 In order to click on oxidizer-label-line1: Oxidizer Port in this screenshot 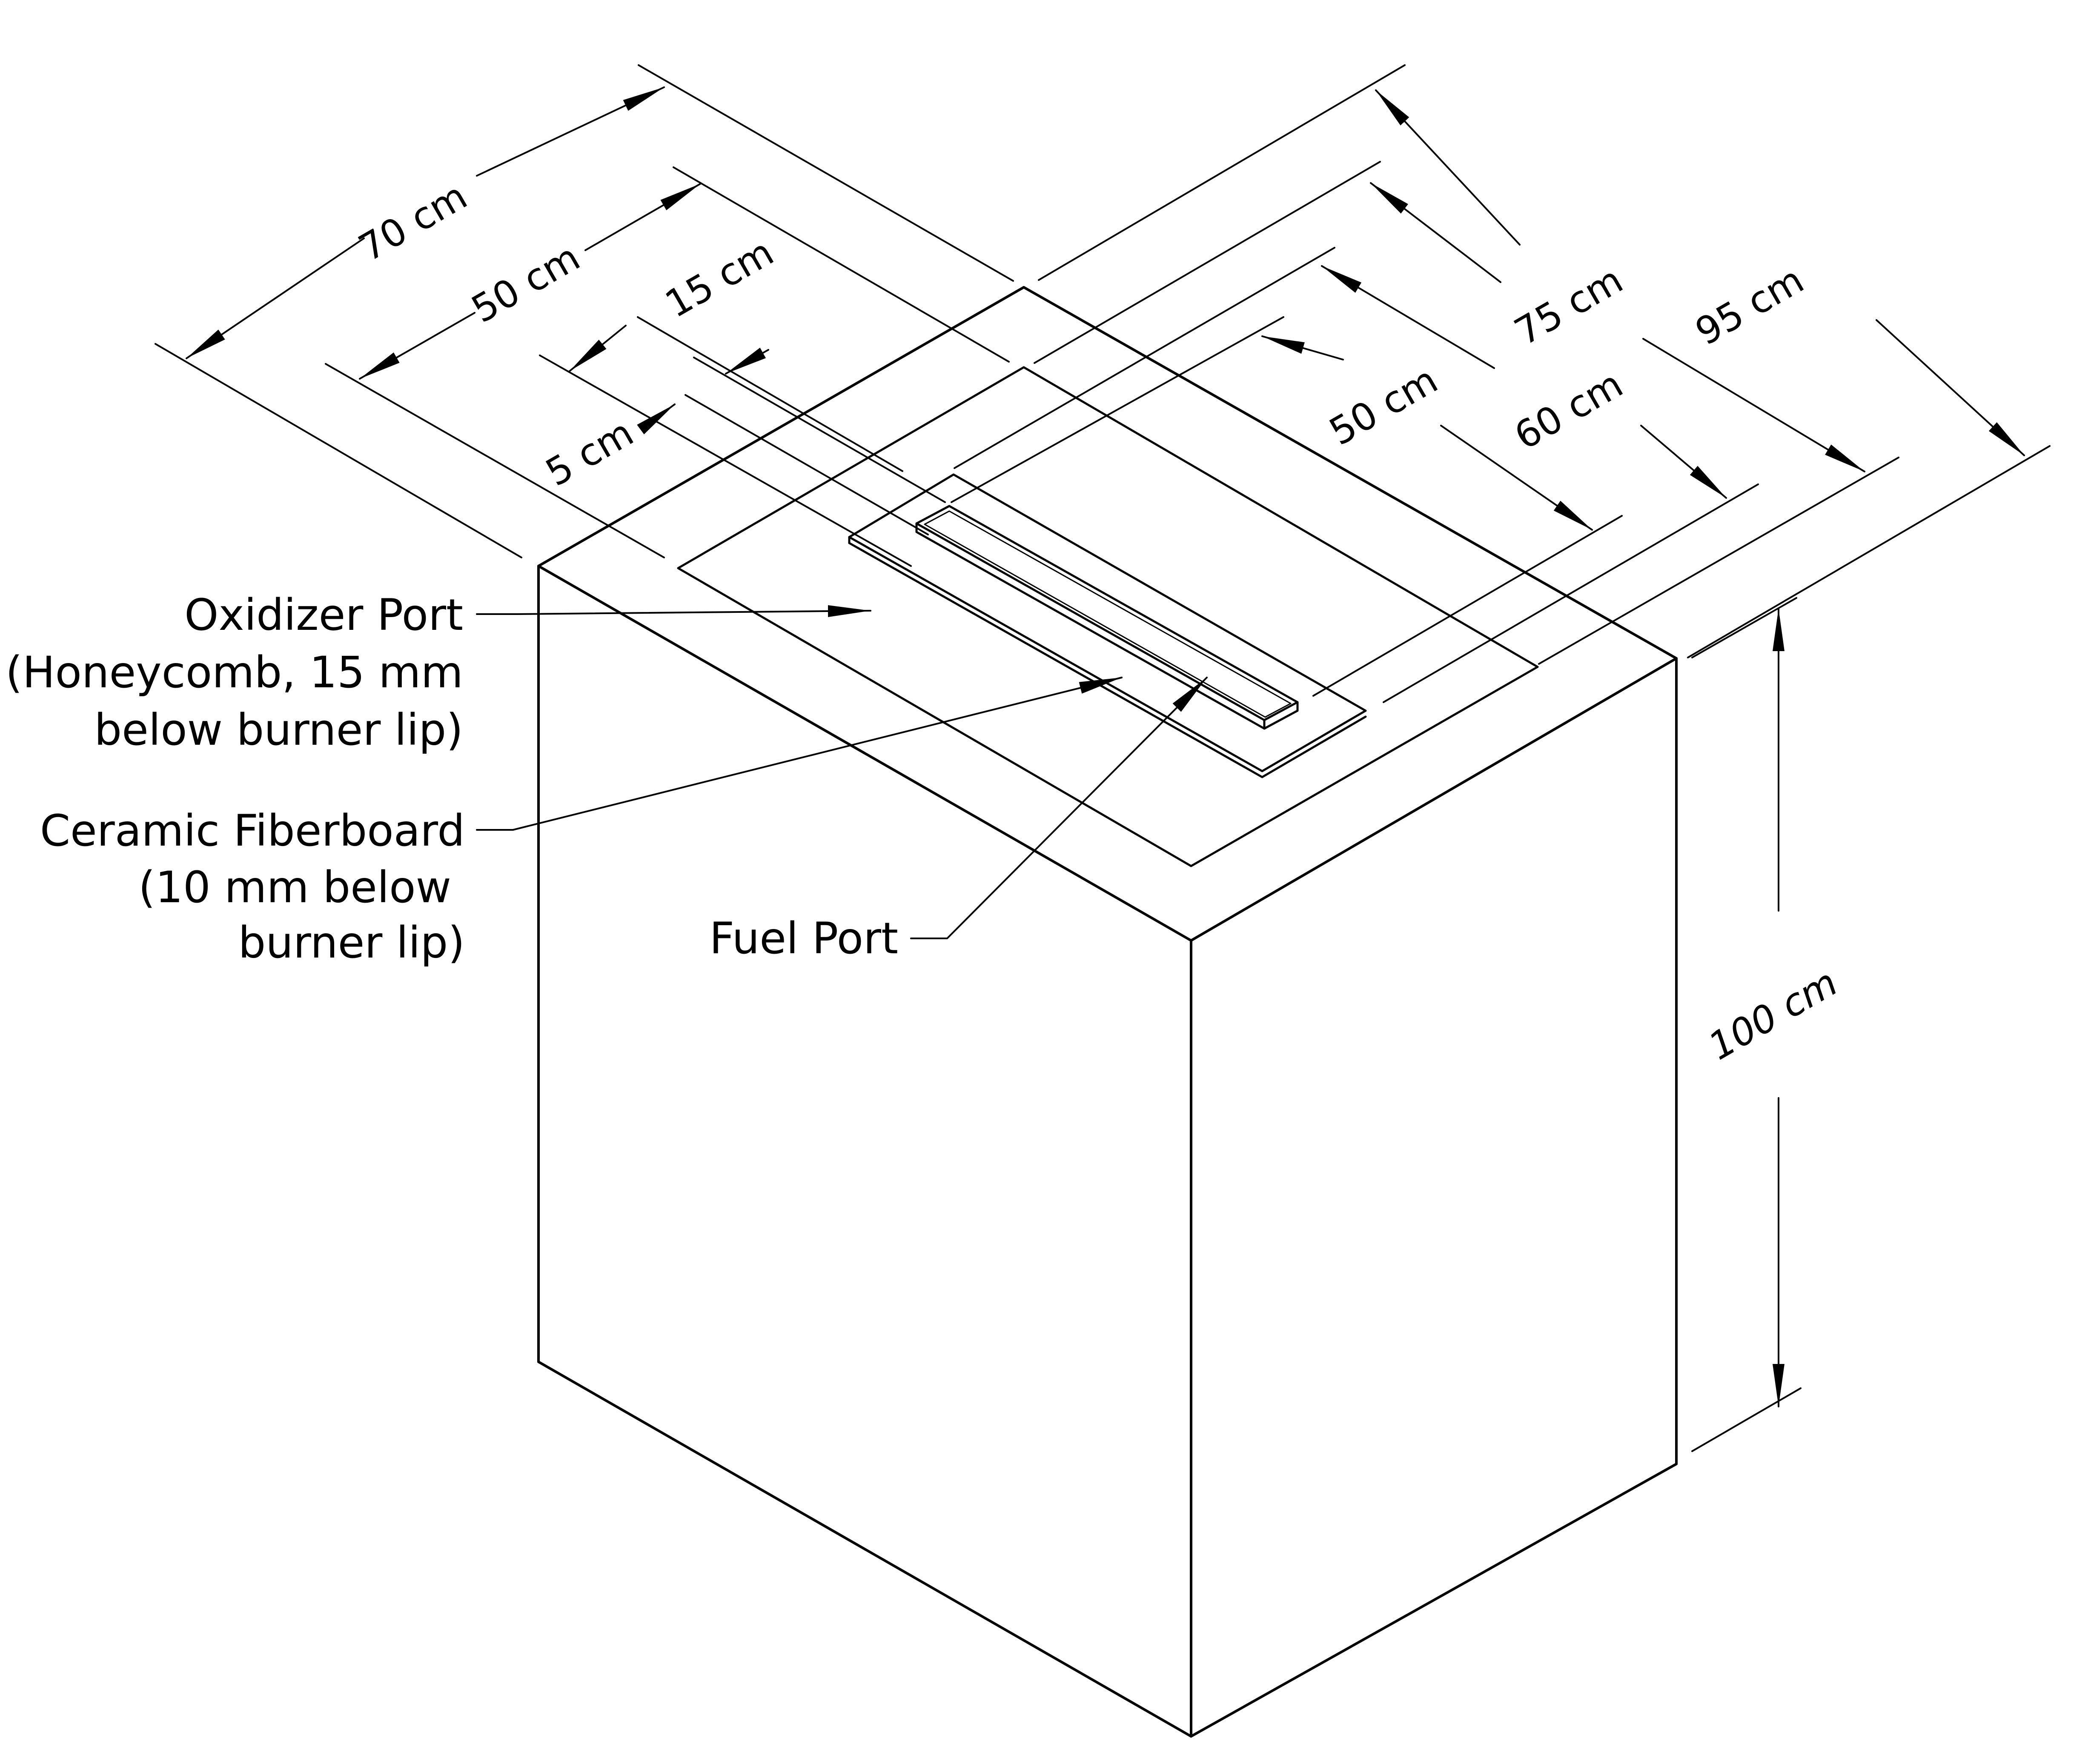, I will do `click(323, 615)`.